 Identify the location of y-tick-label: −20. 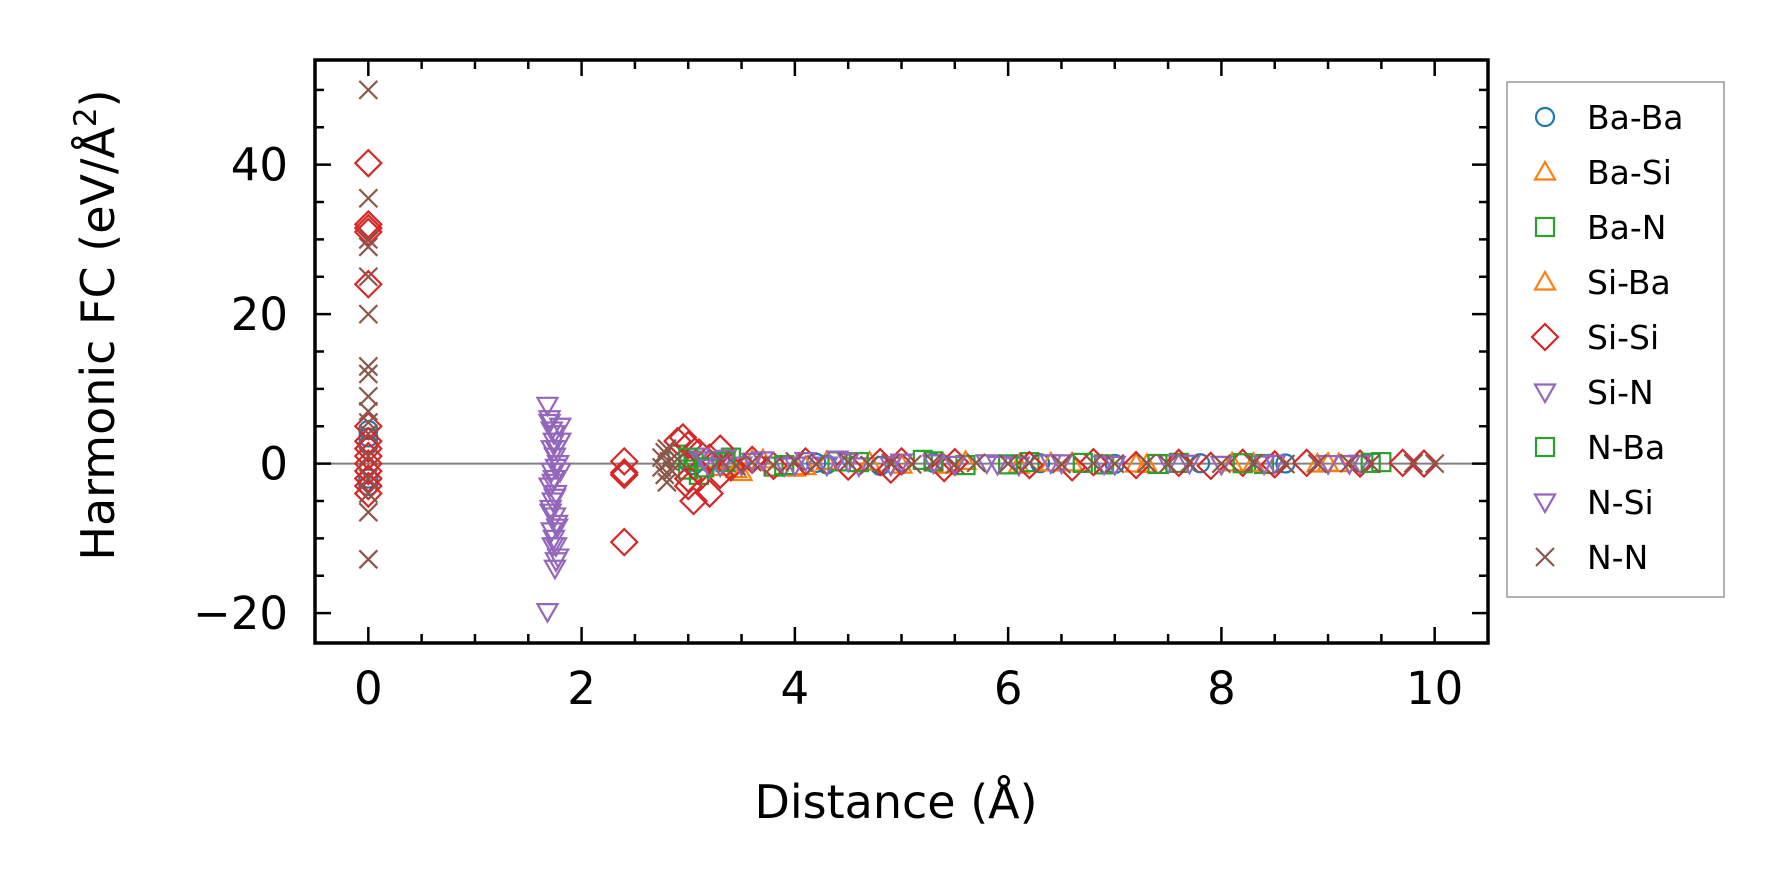
(240, 613).